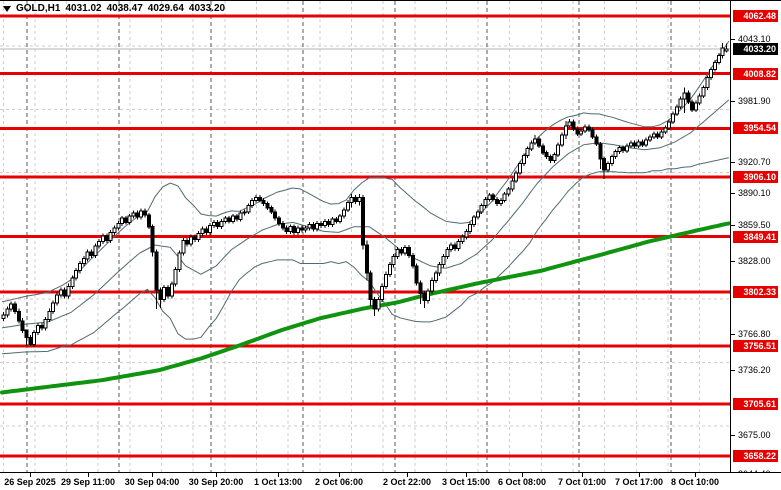 Image resolution: width=781 pixels, height=490 pixels. Describe the element at coordinates (639, 482) in the screenshot. I see `time-tick-label: 7 Oct 17:00` at that location.